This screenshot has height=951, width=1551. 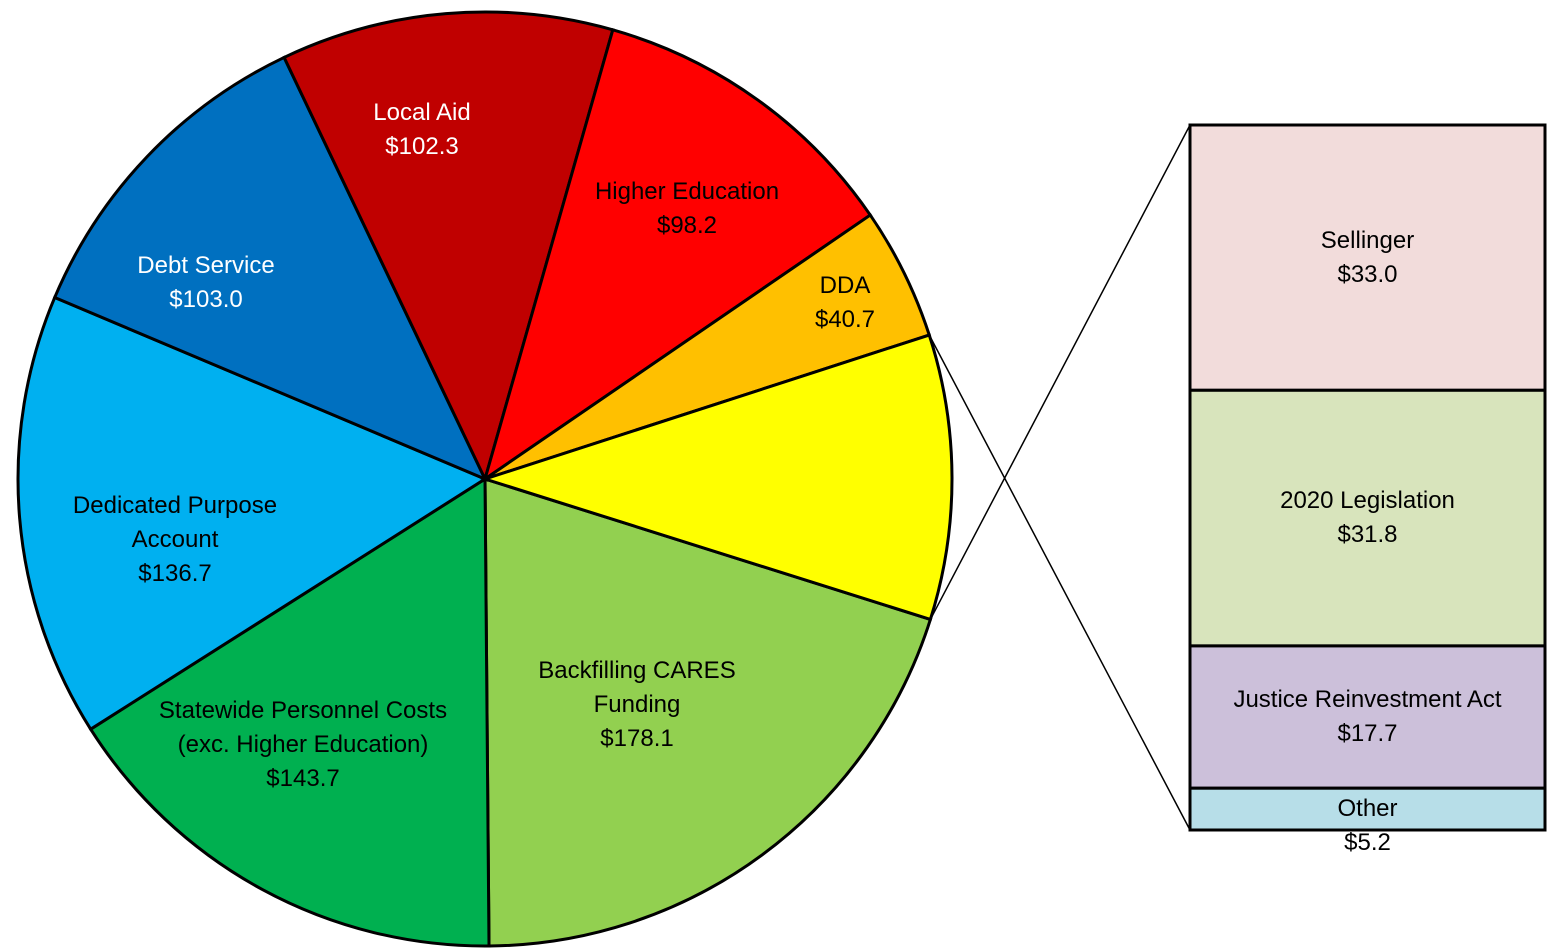 What do you see at coordinates (1367, 700) in the screenshot?
I see `label-name: Justice Reinvestment Act` at bounding box center [1367, 700].